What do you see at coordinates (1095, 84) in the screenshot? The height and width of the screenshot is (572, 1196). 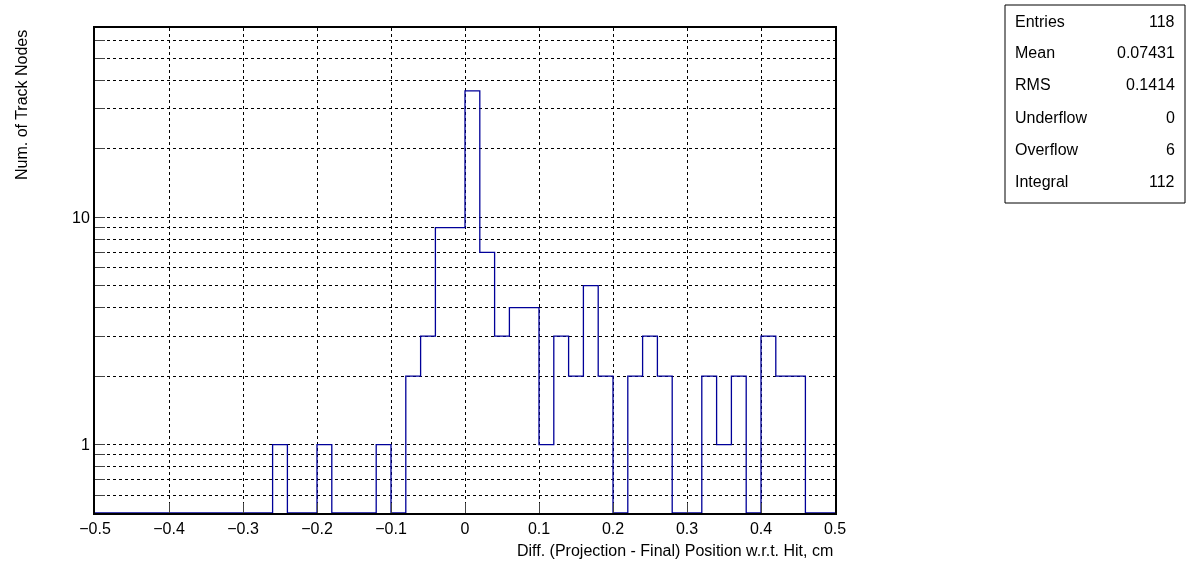 I see `text: RMS 0.1414` at bounding box center [1095, 84].